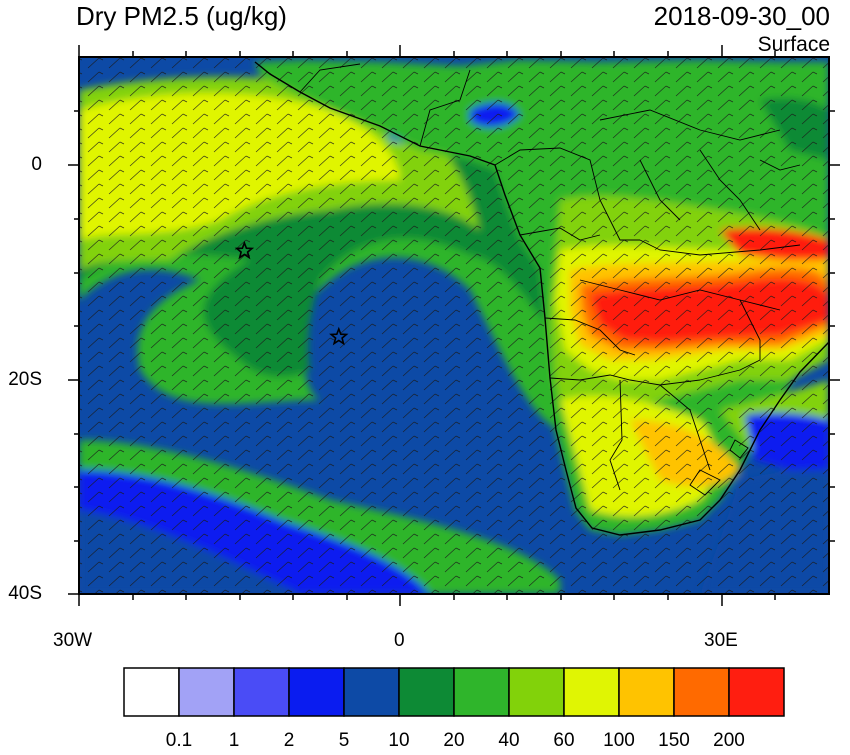  I want to click on colorbar-label: 1, so click(234, 740).